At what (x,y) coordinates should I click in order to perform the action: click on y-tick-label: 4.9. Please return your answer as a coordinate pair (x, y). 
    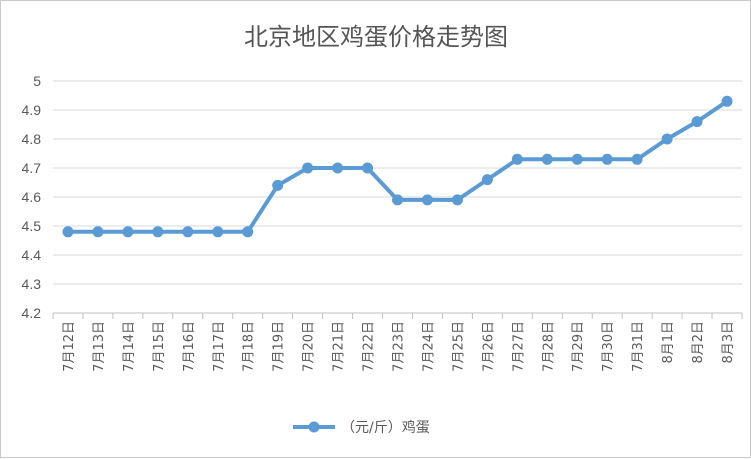
    Looking at the image, I should click on (32, 110).